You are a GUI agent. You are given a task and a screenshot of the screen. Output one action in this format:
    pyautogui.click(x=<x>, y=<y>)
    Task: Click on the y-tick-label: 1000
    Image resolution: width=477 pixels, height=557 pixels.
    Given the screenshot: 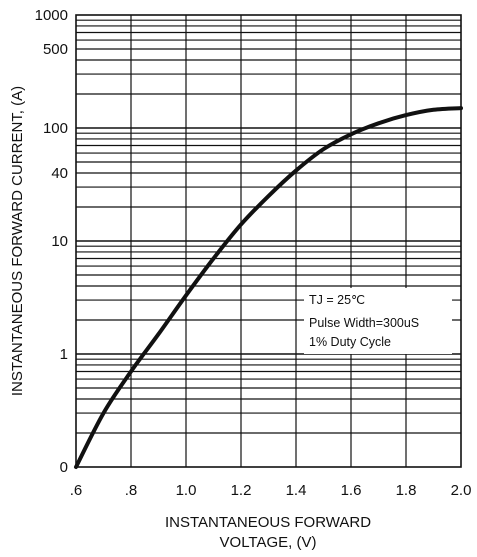 What is the action you would take?
    pyautogui.click(x=51, y=15)
    